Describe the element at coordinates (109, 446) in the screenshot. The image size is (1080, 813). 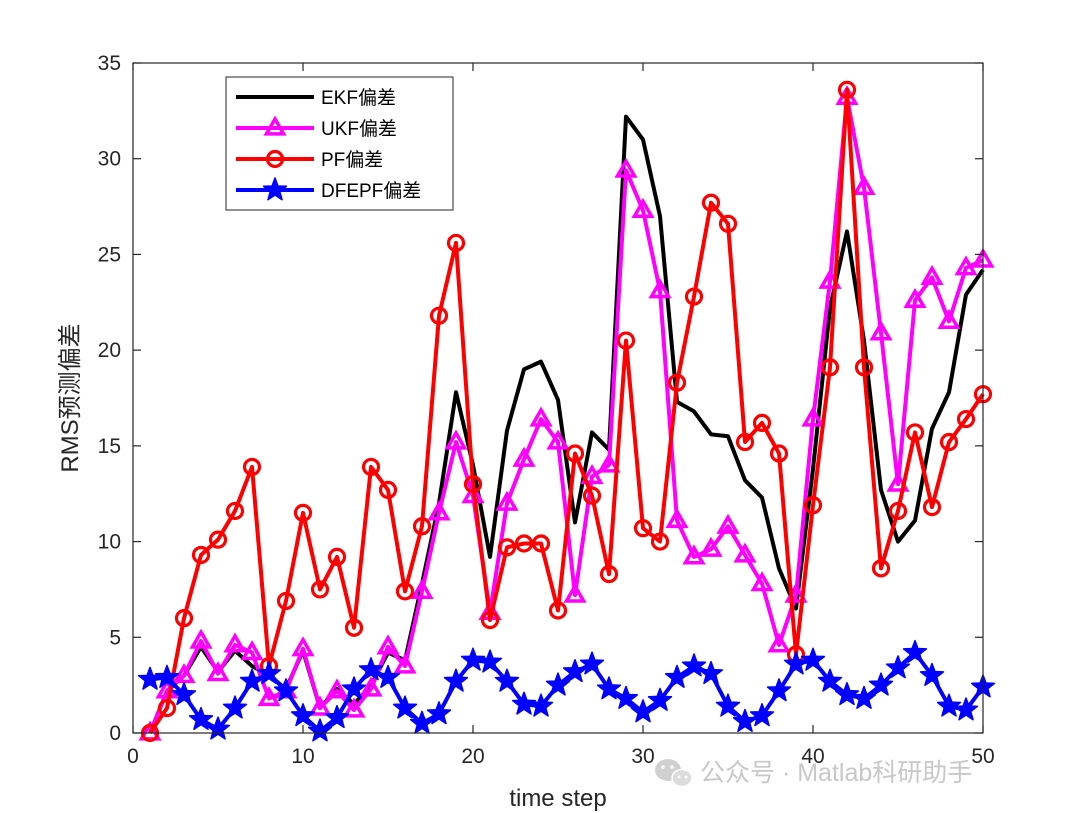
I see `y-tick-label: 15` at that location.